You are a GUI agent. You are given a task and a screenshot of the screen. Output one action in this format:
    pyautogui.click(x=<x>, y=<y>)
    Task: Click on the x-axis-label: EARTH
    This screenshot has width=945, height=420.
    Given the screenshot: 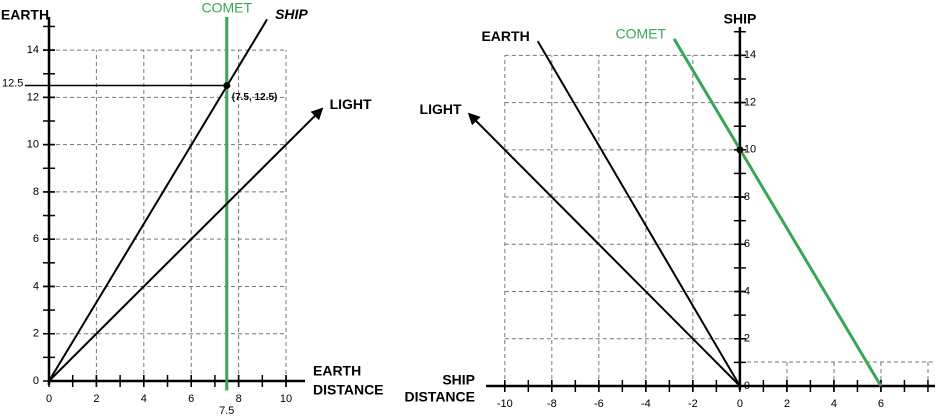 What is the action you would take?
    pyautogui.click(x=337, y=371)
    